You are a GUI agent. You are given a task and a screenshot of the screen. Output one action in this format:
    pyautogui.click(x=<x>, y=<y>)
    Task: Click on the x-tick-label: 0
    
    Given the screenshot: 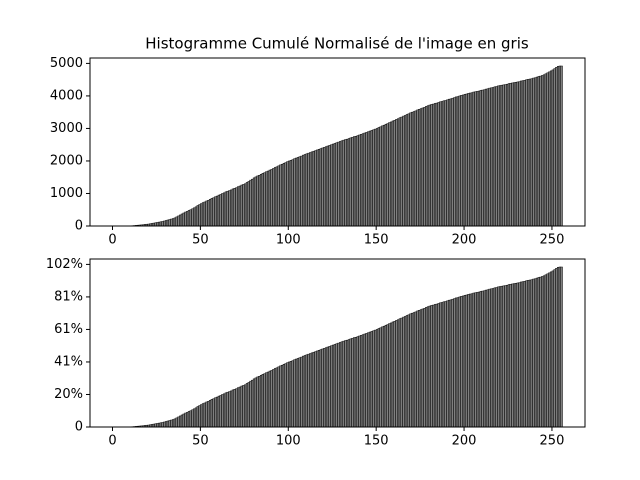 What is the action you would take?
    pyautogui.click(x=112, y=240)
    